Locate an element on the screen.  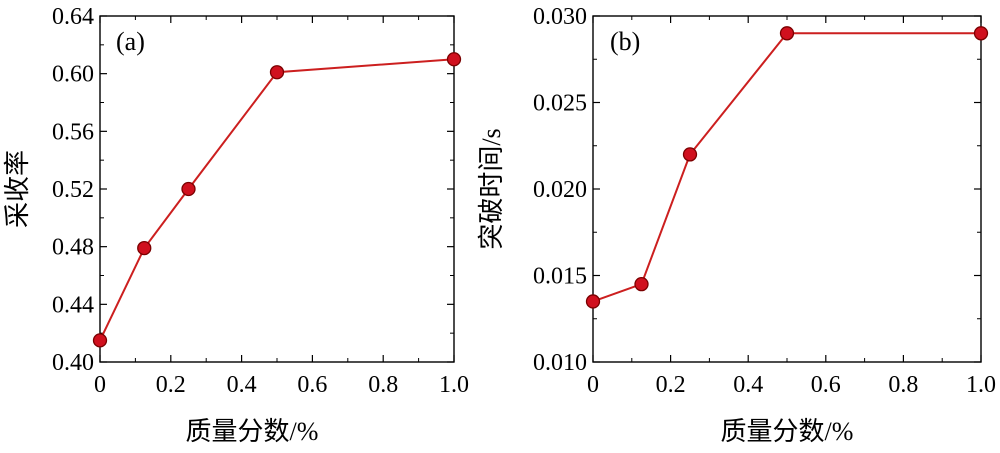
y-tick-labels: 0.40 0.44 0.48 0.52 0.56 0.60 0.64 is located at coordinates (73, 190).